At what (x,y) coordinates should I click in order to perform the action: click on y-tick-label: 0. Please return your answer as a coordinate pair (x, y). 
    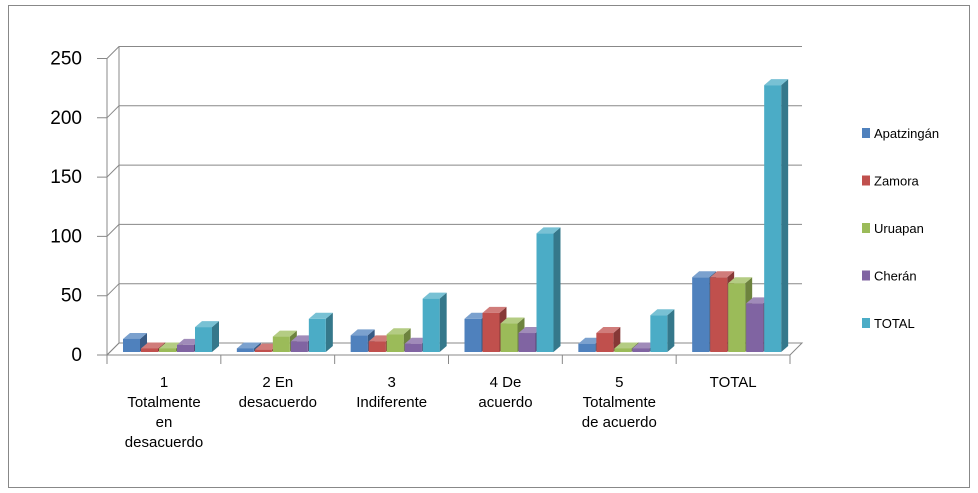
    Looking at the image, I should click on (76, 355).